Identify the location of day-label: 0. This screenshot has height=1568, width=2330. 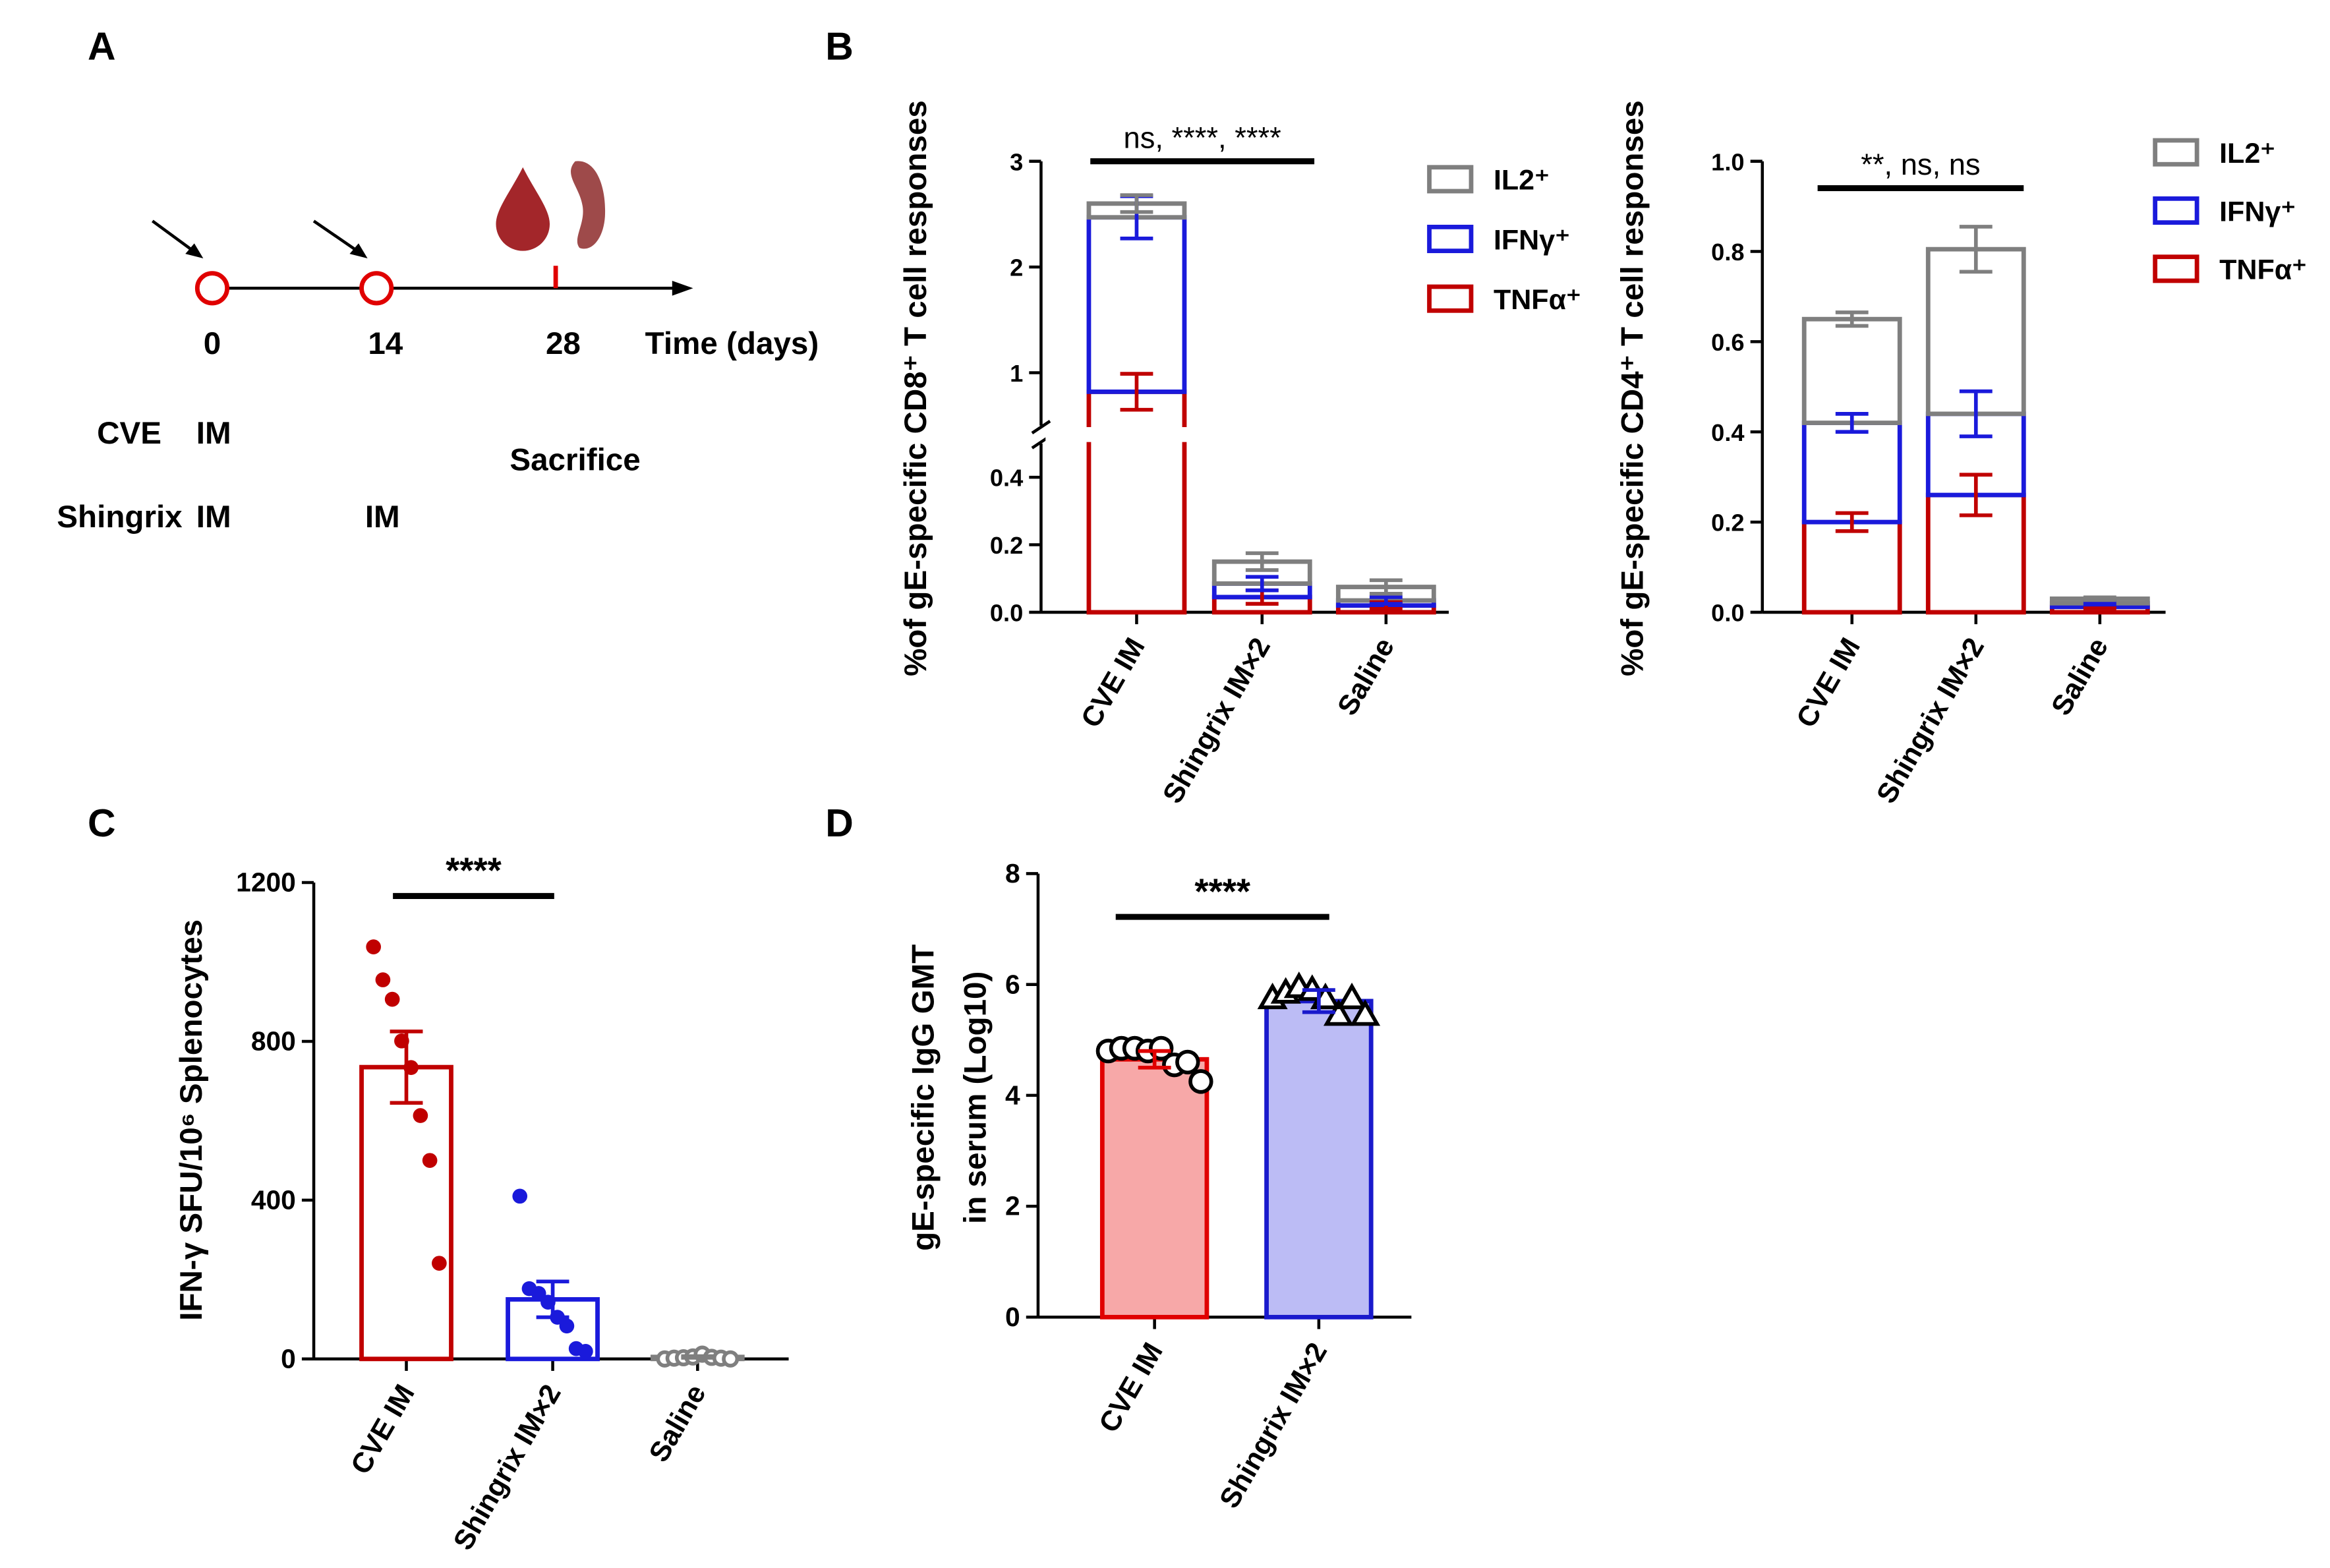
(212, 343).